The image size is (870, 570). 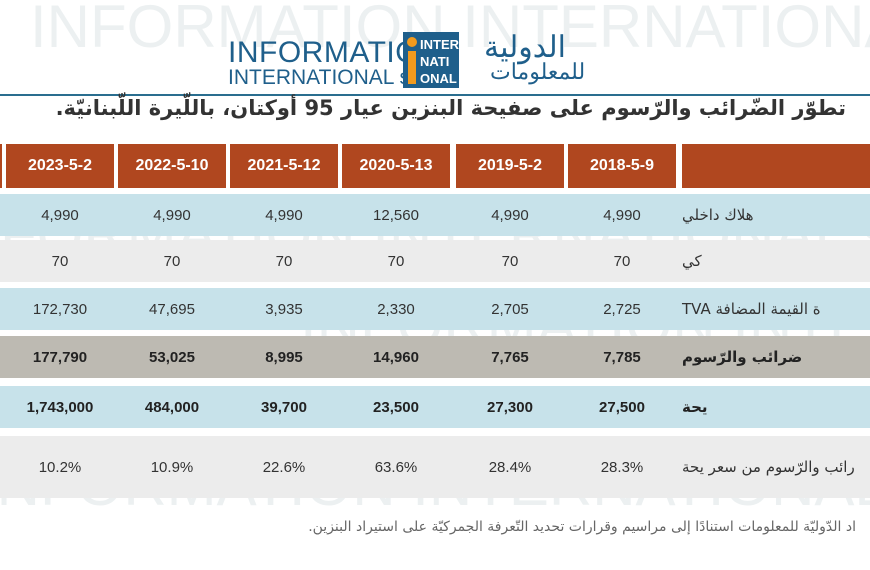 I want to click on column-header: 2020-5-13, so click(x=396, y=165).